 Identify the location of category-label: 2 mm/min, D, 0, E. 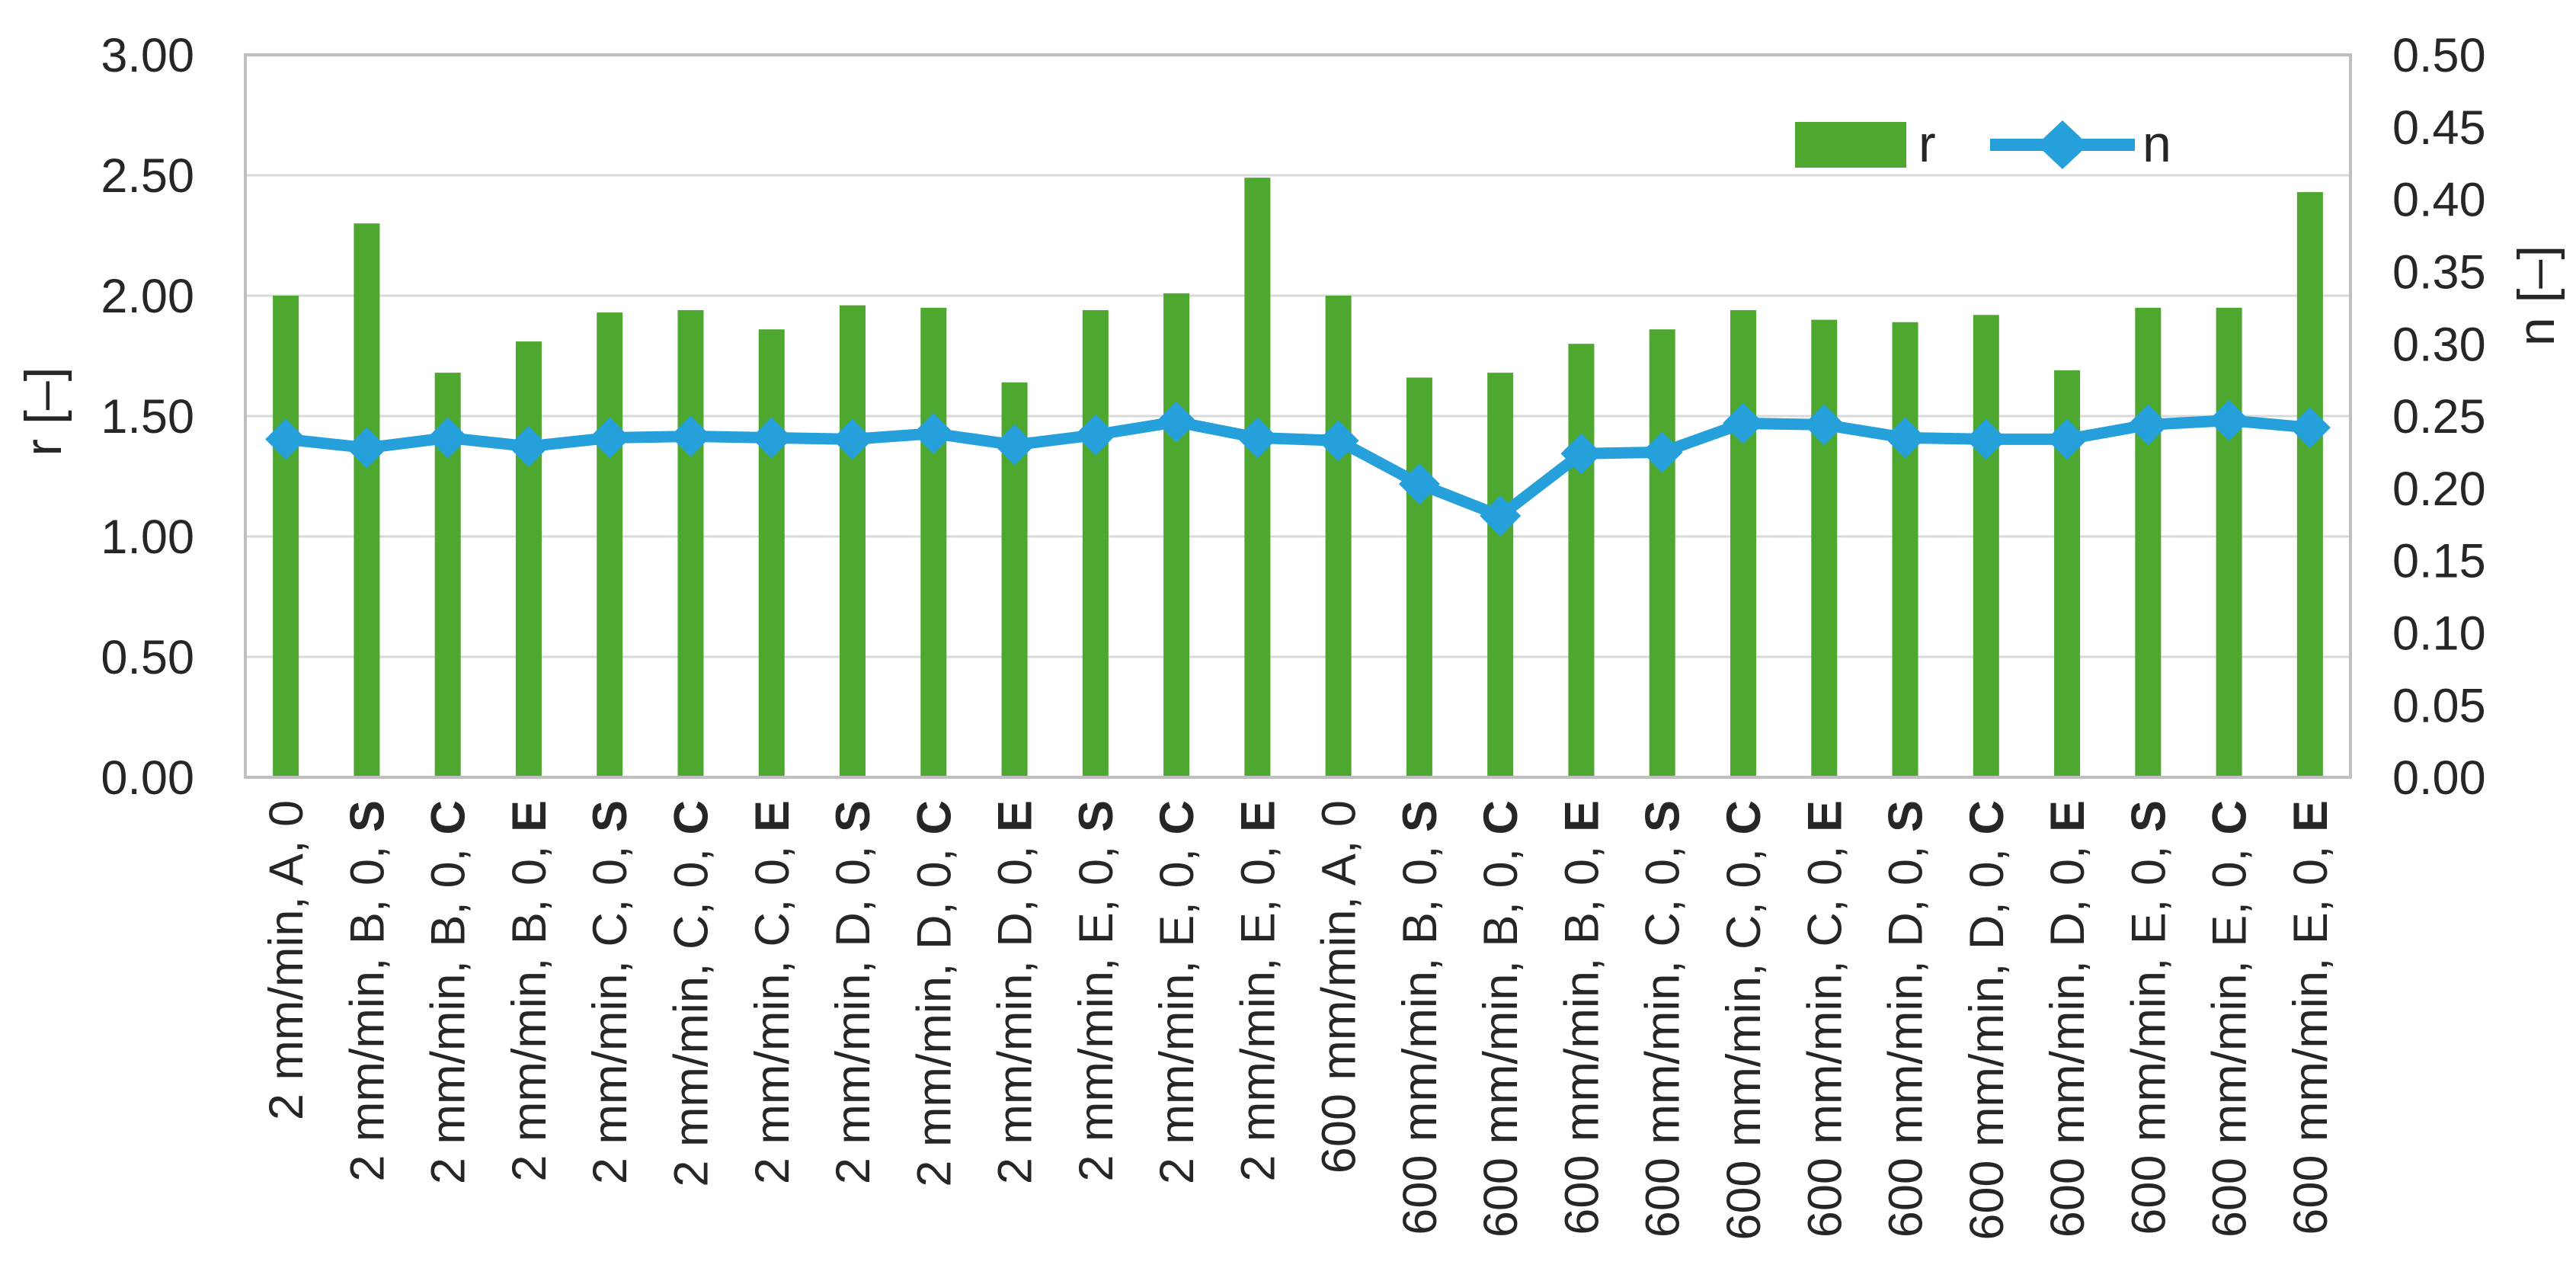
(1015, 992).